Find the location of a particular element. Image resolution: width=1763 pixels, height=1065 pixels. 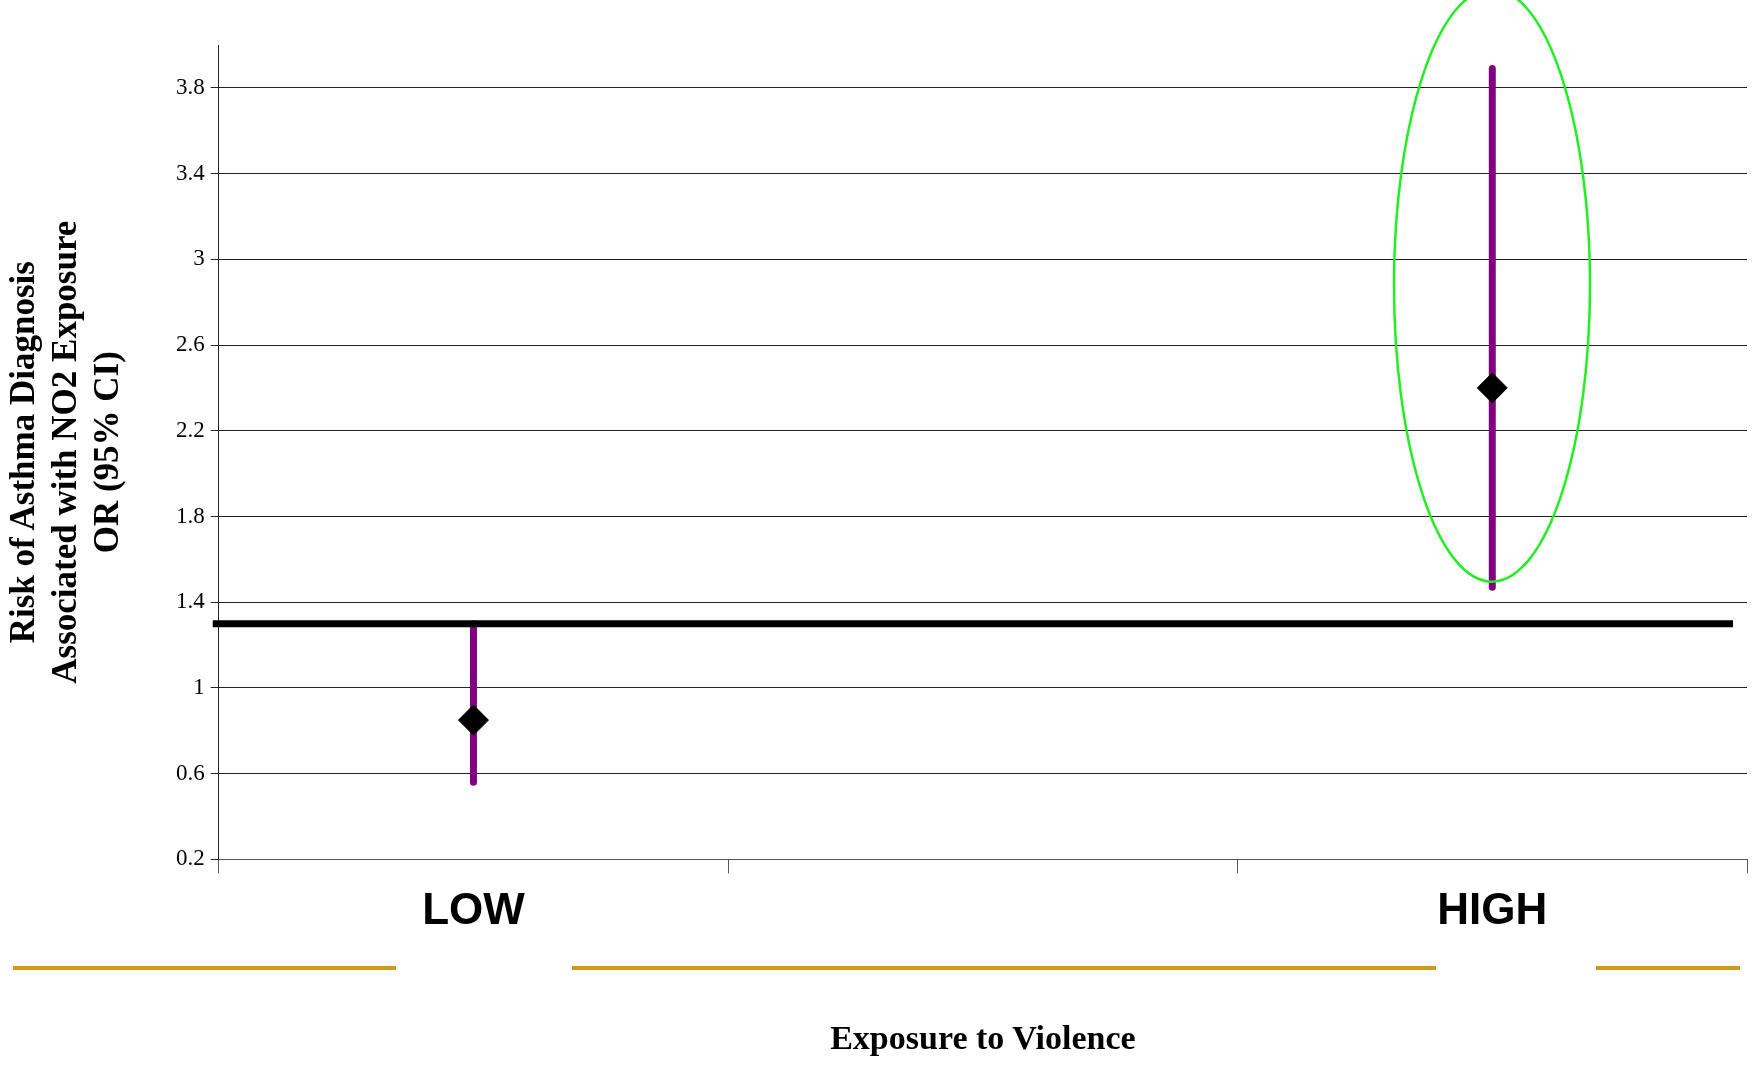

y-tick-label: 3.4 is located at coordinates (191, 172).